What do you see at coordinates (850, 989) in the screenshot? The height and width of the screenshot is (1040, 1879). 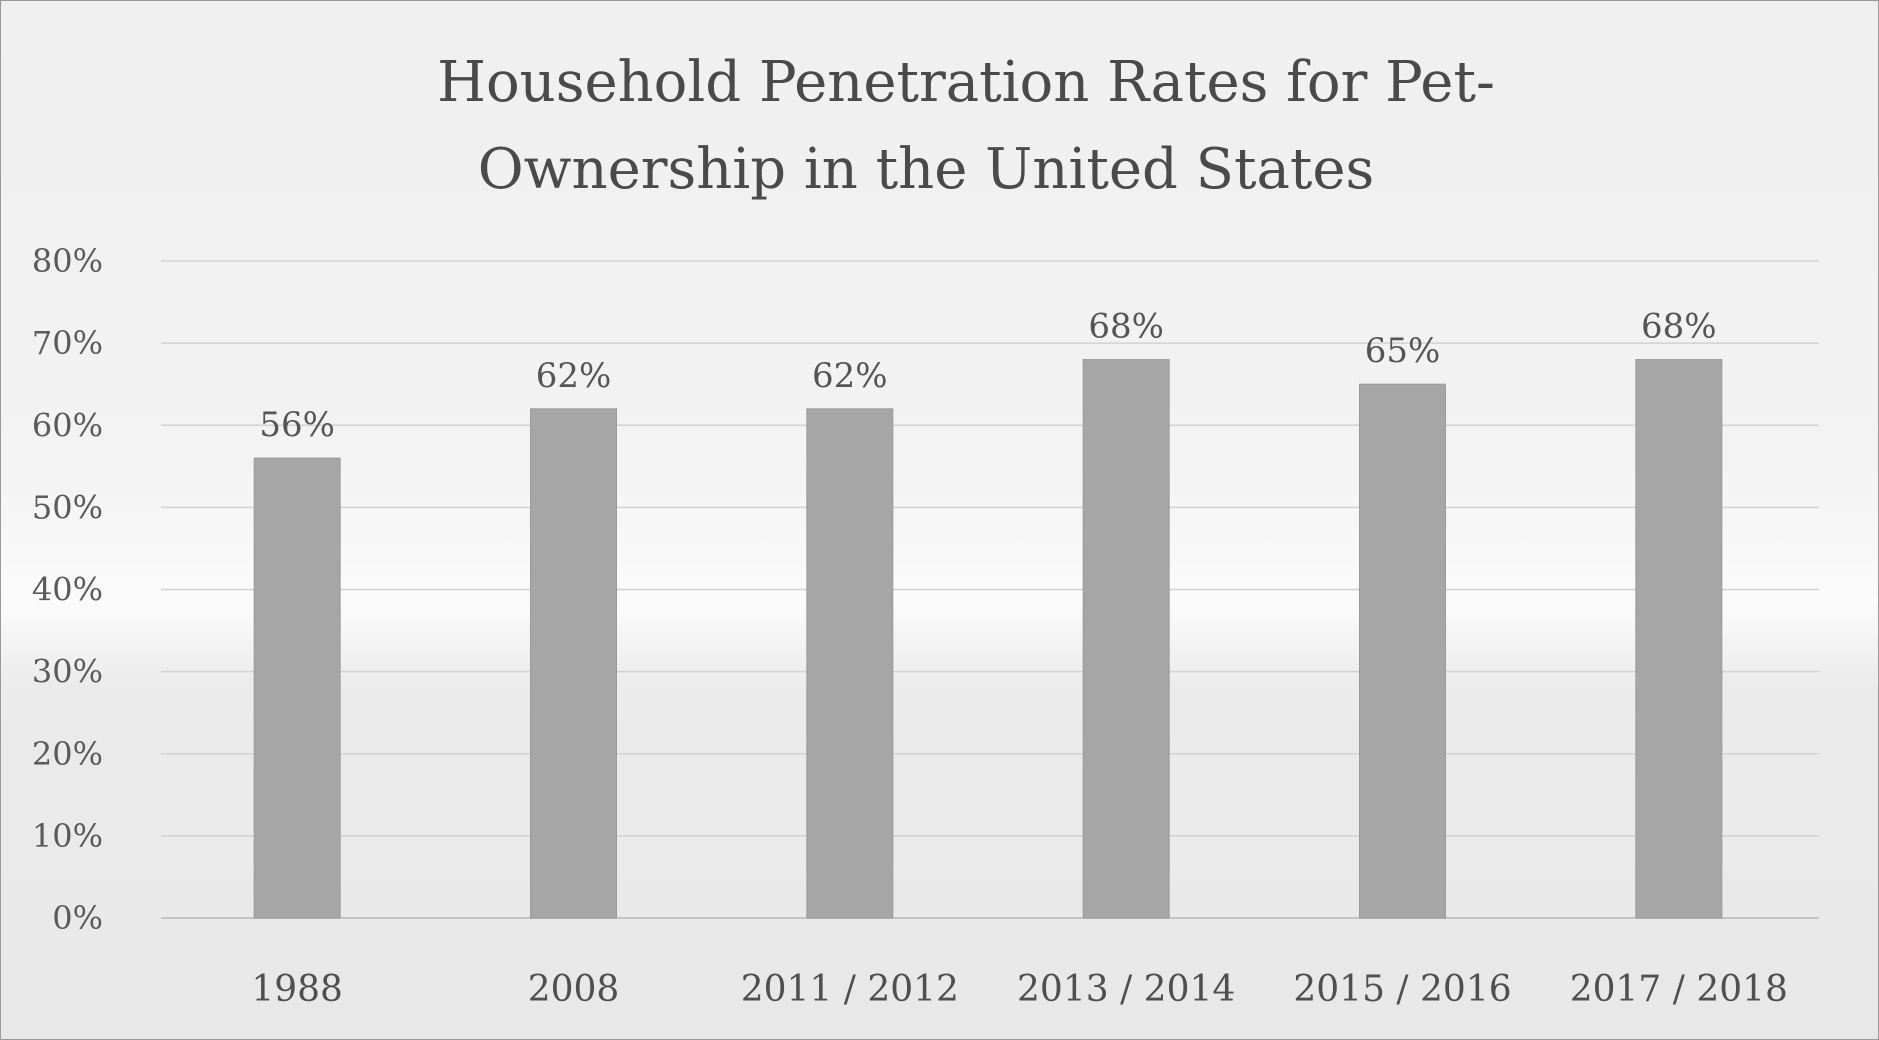 I see `x-category-label: 2011 / 2012` at bounding box center [850, 989].